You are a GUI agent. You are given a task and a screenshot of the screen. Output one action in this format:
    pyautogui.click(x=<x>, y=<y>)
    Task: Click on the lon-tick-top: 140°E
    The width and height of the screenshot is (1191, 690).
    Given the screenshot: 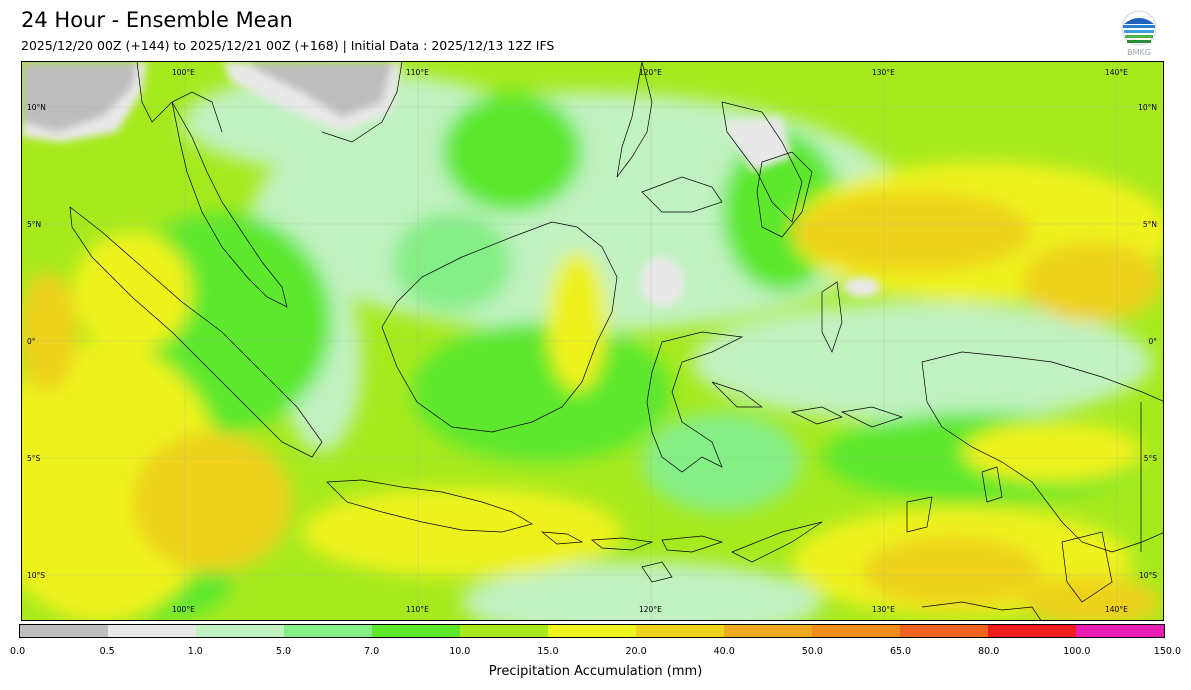 What is the action you would take?
    pyautogui.click(x=1116, y=72)
    